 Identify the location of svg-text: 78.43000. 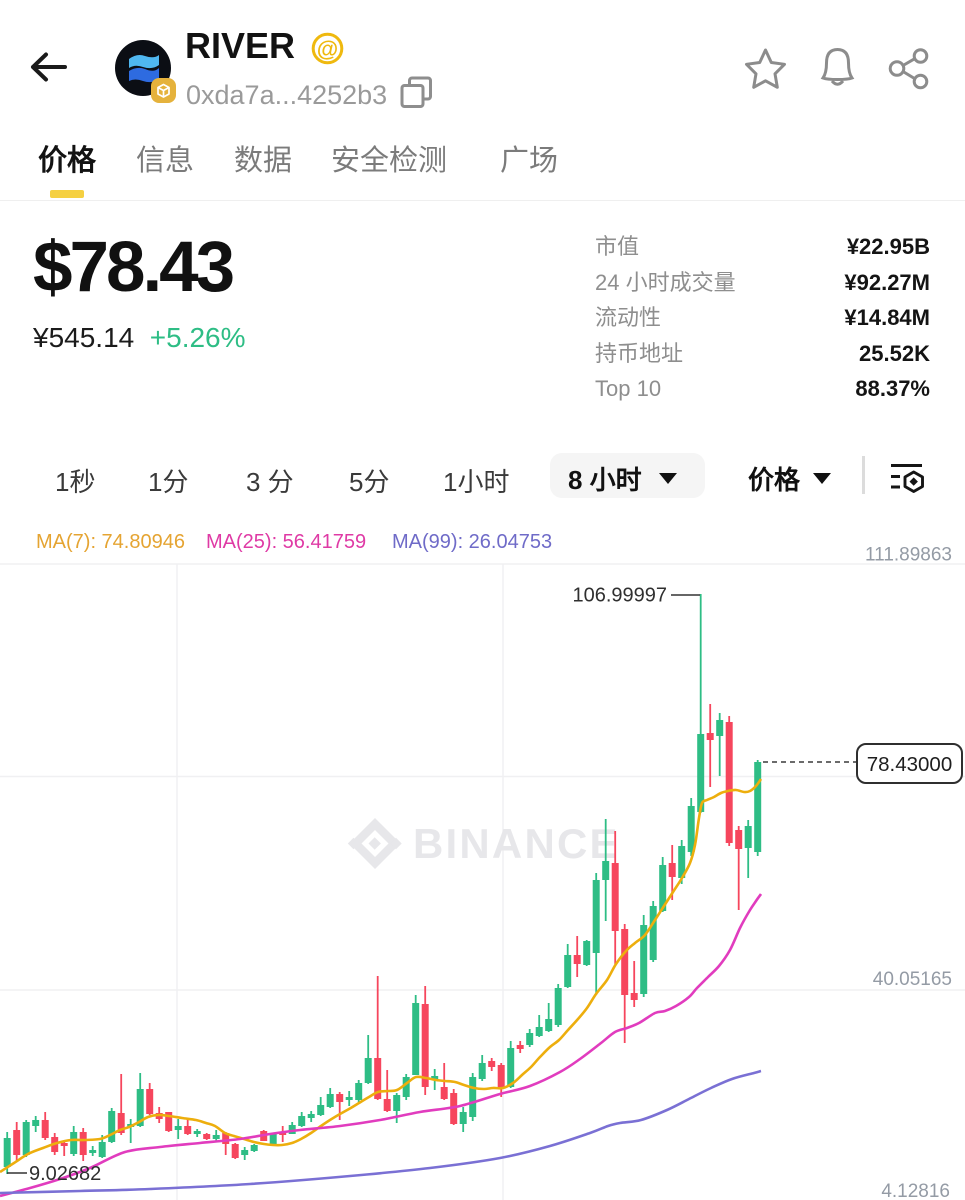
(910, 764).